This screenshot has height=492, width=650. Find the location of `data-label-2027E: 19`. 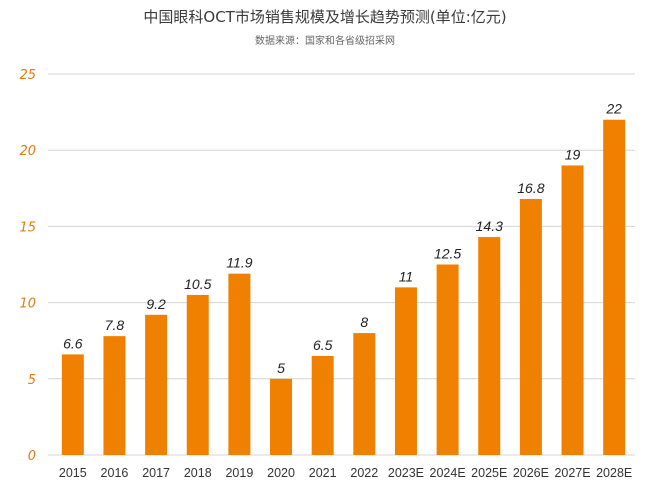

data-label-2027E: 19 is located at coordinates (573, 154).